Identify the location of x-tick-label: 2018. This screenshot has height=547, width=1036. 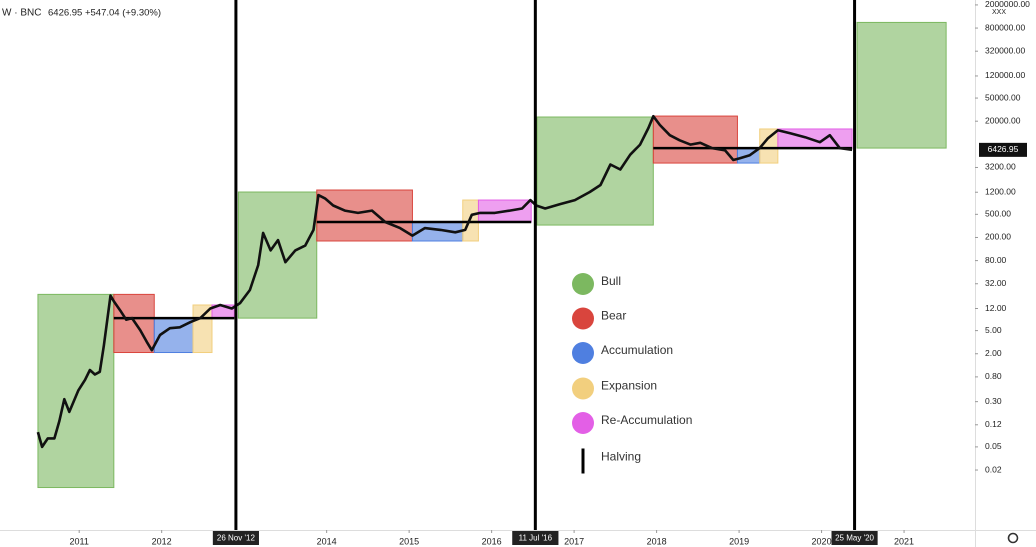
(657, 541).